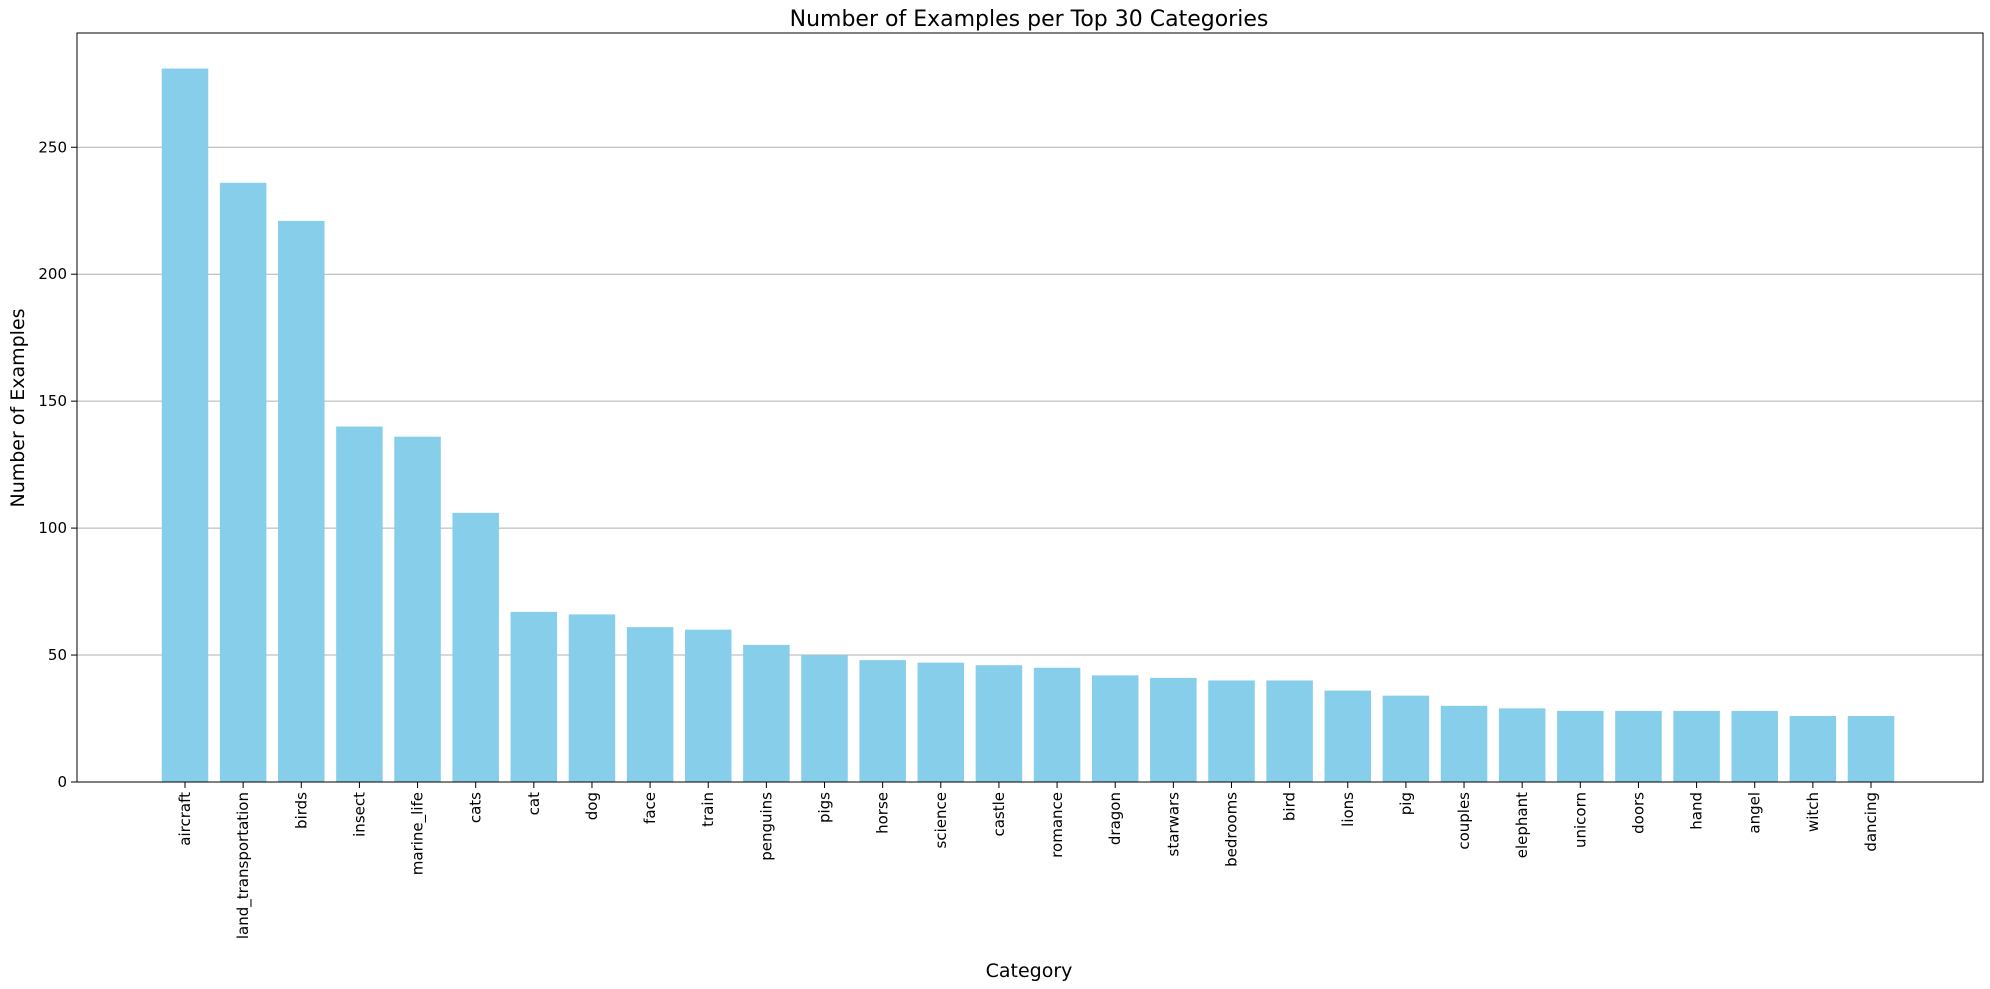 The height and width of the screenshot is (989, 1990). Describe the element at coordinates (243, 865) in the screenshot. I see `x-tick-label: land_transportation` at that location.